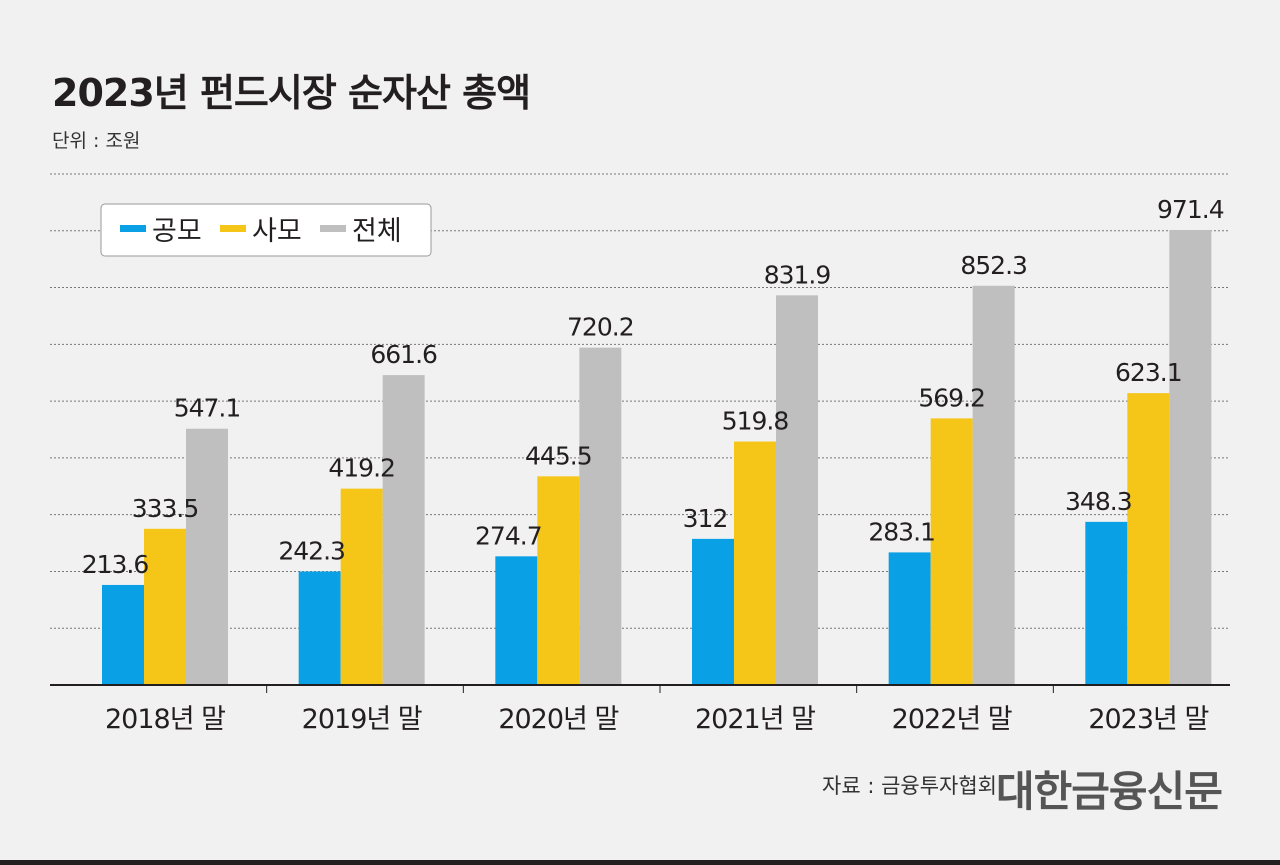 This screenshot has width=1280, height=865. I want to click on data-label: 445.5, so click(558, 455).